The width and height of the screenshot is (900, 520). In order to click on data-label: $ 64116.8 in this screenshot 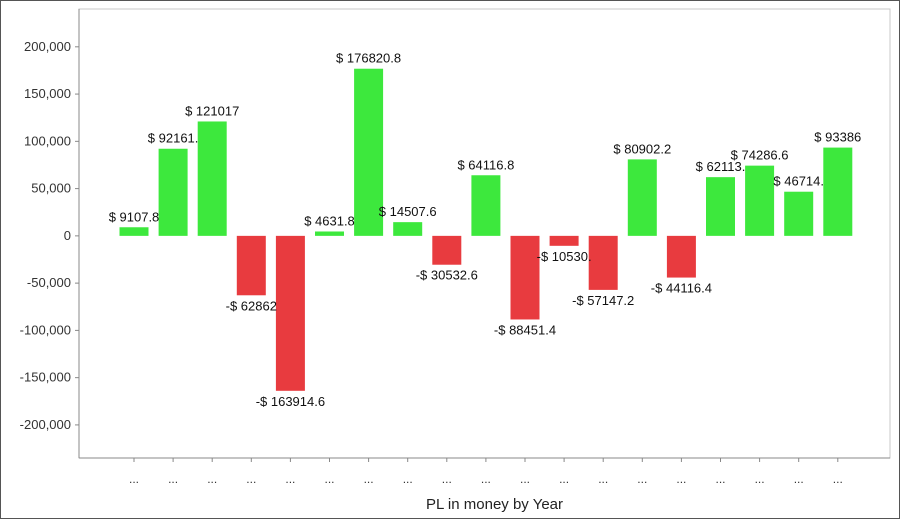, I will do `click(485, 164)`.